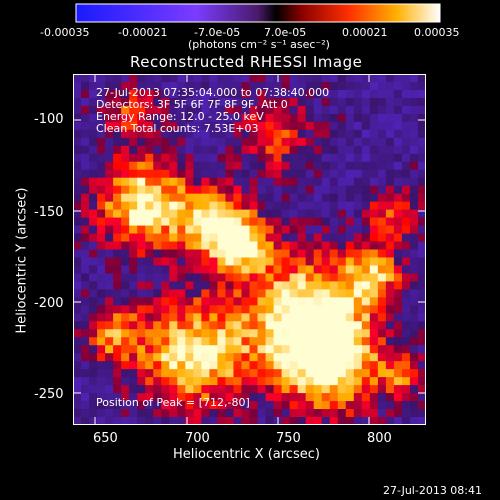 The image size is (500, 500). Describe the element at coordinates (259, 44) in the screenshot. I see `colorbar-units: (photons cm⁻² s⁻¹ asec⁻²)` at that location.